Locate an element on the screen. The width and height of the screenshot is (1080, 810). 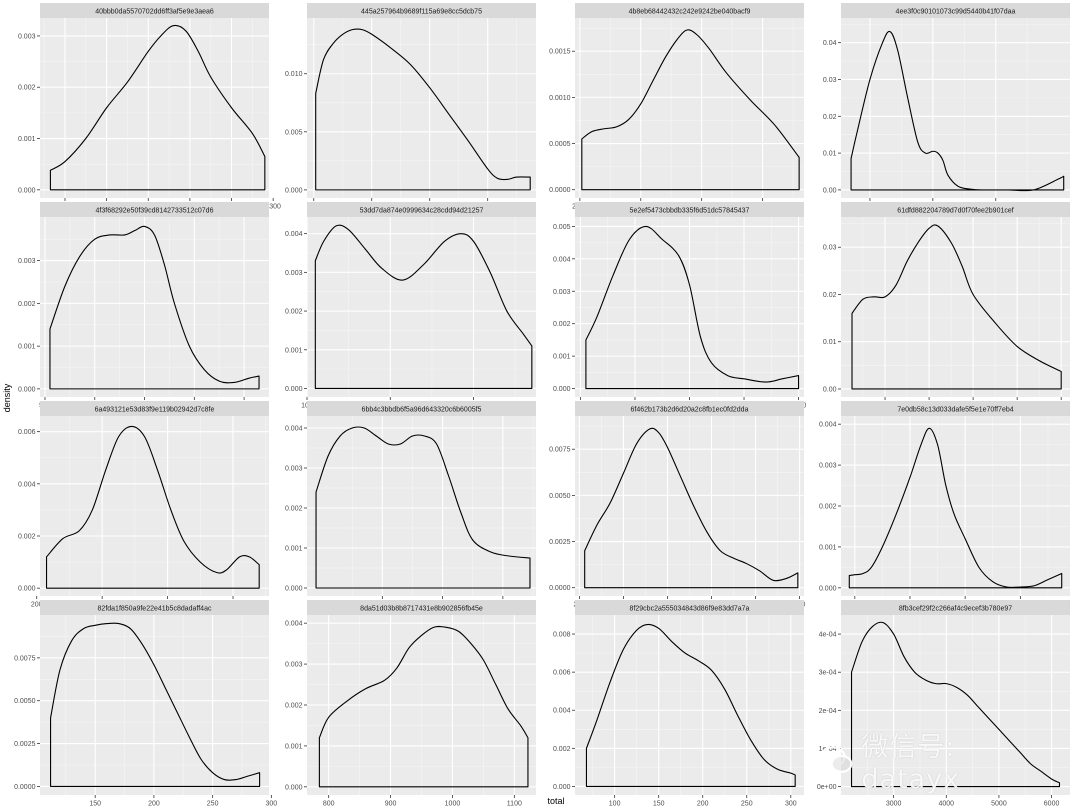
x-tick-label: 1000 is located at coordinates (453, 804).